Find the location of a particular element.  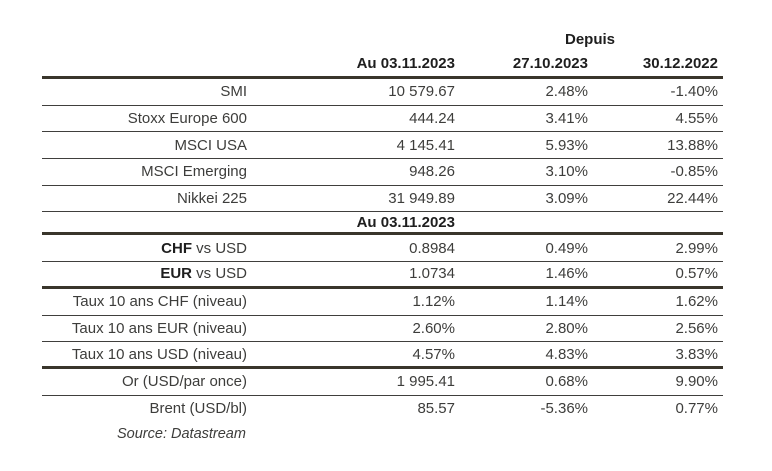

table-row-chf-usd: CHF vs USD 0.8984 0.49% 2.99% is located at coordinates (382, 249).